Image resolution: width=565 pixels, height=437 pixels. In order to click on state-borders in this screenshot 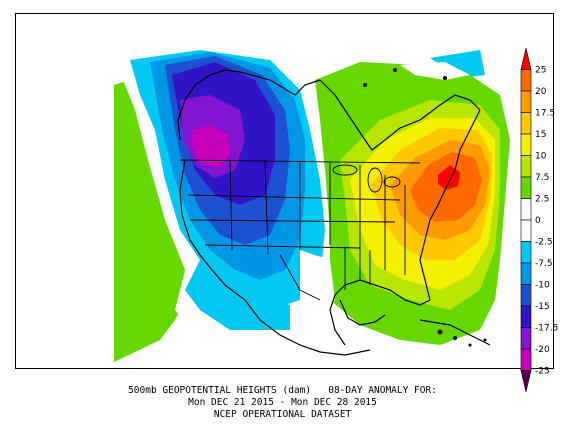, I will do `click(300, 230)`.